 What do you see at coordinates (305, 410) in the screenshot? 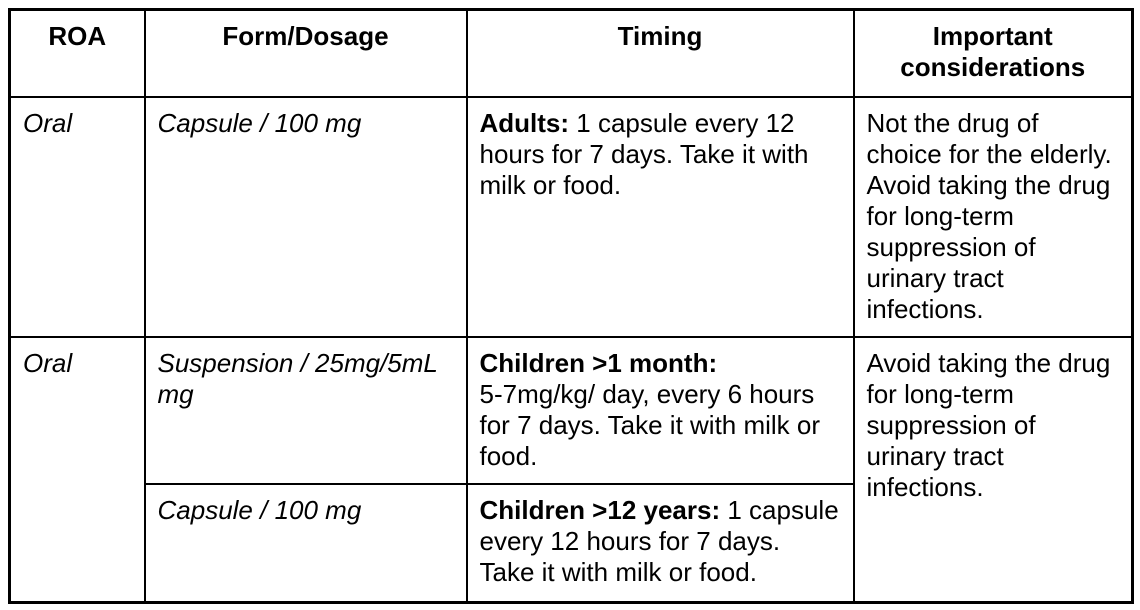
I see `form-dosage-cell: Suspension / 25mg/5mL mg` at bounding box center [305, 410].